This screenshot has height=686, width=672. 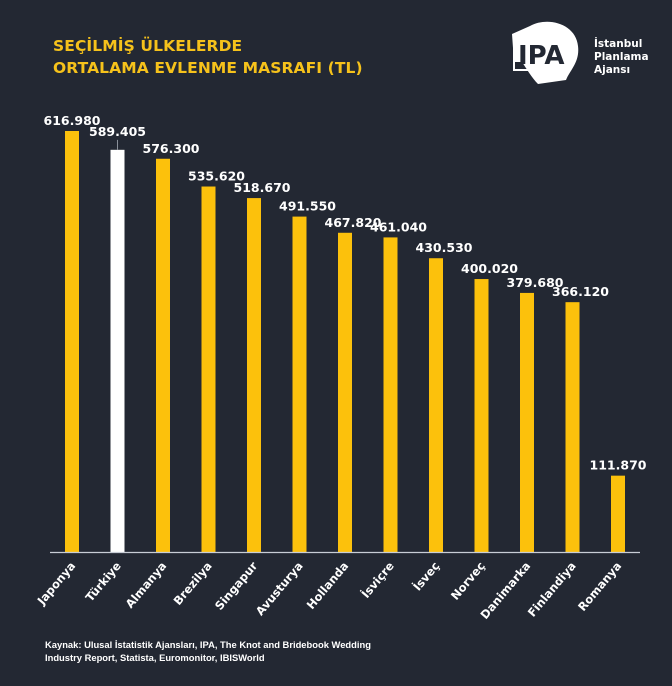 I want to click on chart-title-line-2: ORTALAMA EVLENME MASRAFI (TL), so click(x=208, y=68).